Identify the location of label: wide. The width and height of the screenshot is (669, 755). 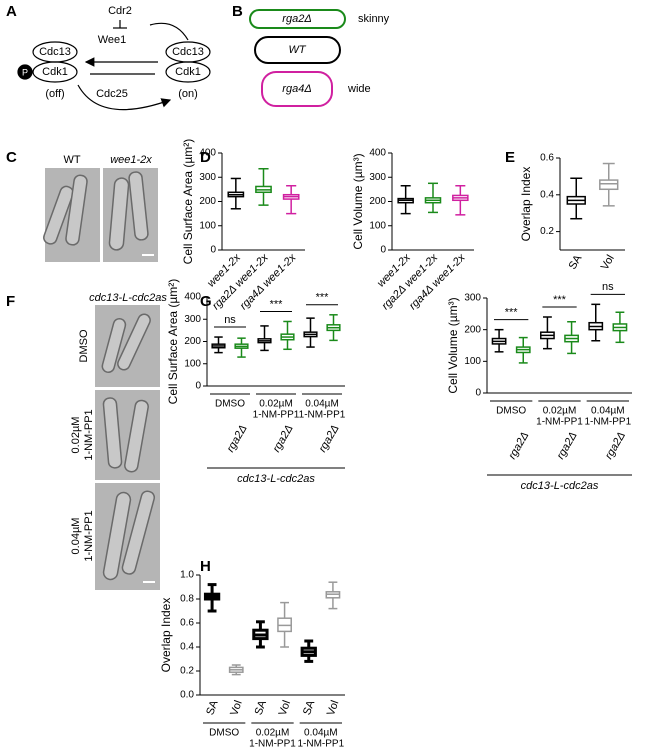
(359, 89).